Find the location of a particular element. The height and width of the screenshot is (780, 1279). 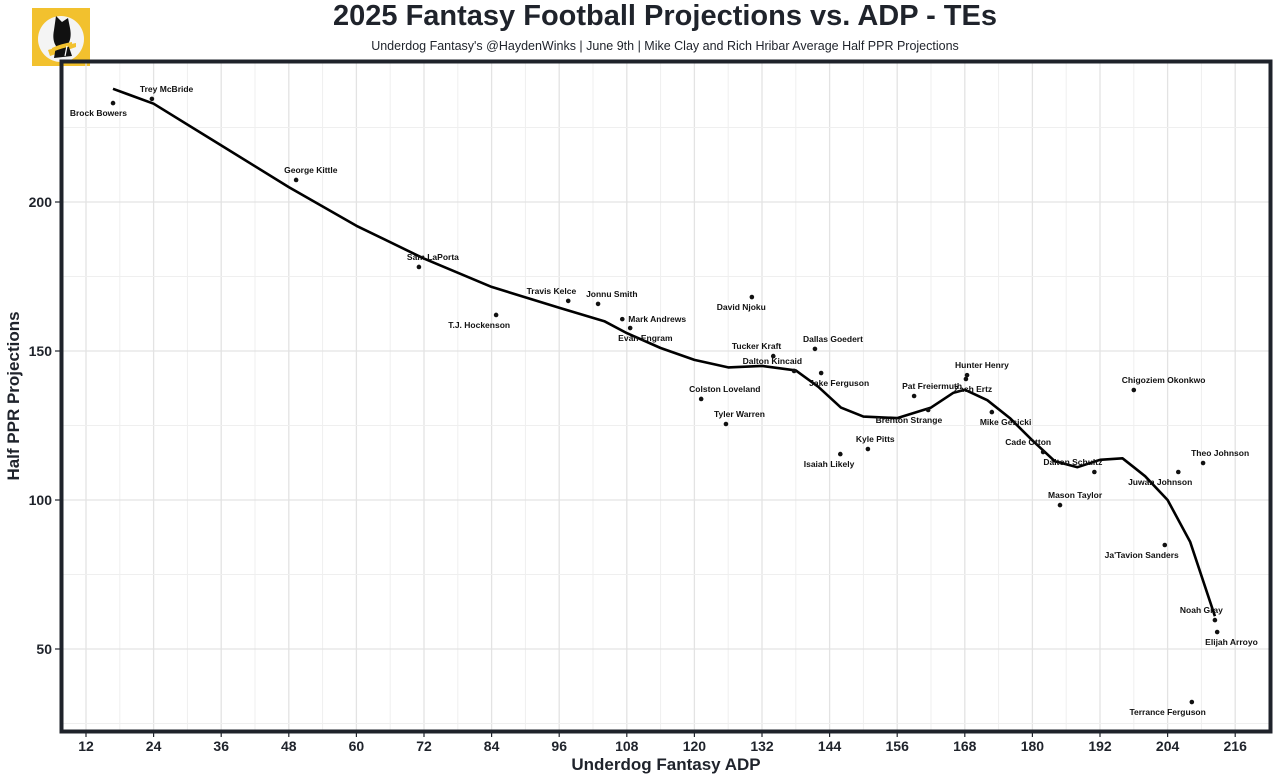

point-label: Brock Bowers is located at coordinates (98, 113).